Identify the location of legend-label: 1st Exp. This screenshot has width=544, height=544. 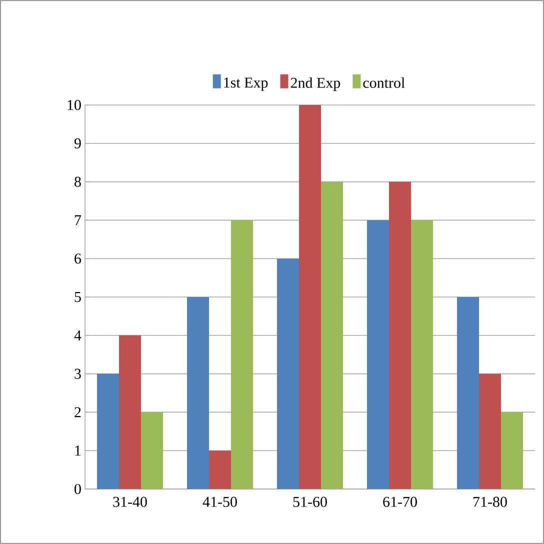
(246, 84).